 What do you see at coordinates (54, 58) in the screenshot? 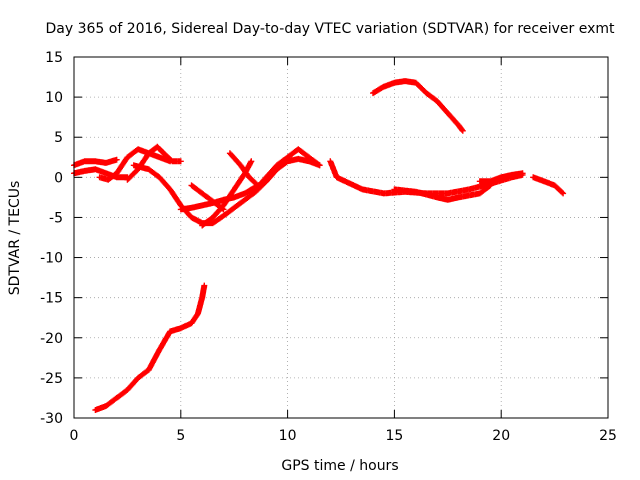
I see `y-tick-label: 15` at bounding box center [54, 58].